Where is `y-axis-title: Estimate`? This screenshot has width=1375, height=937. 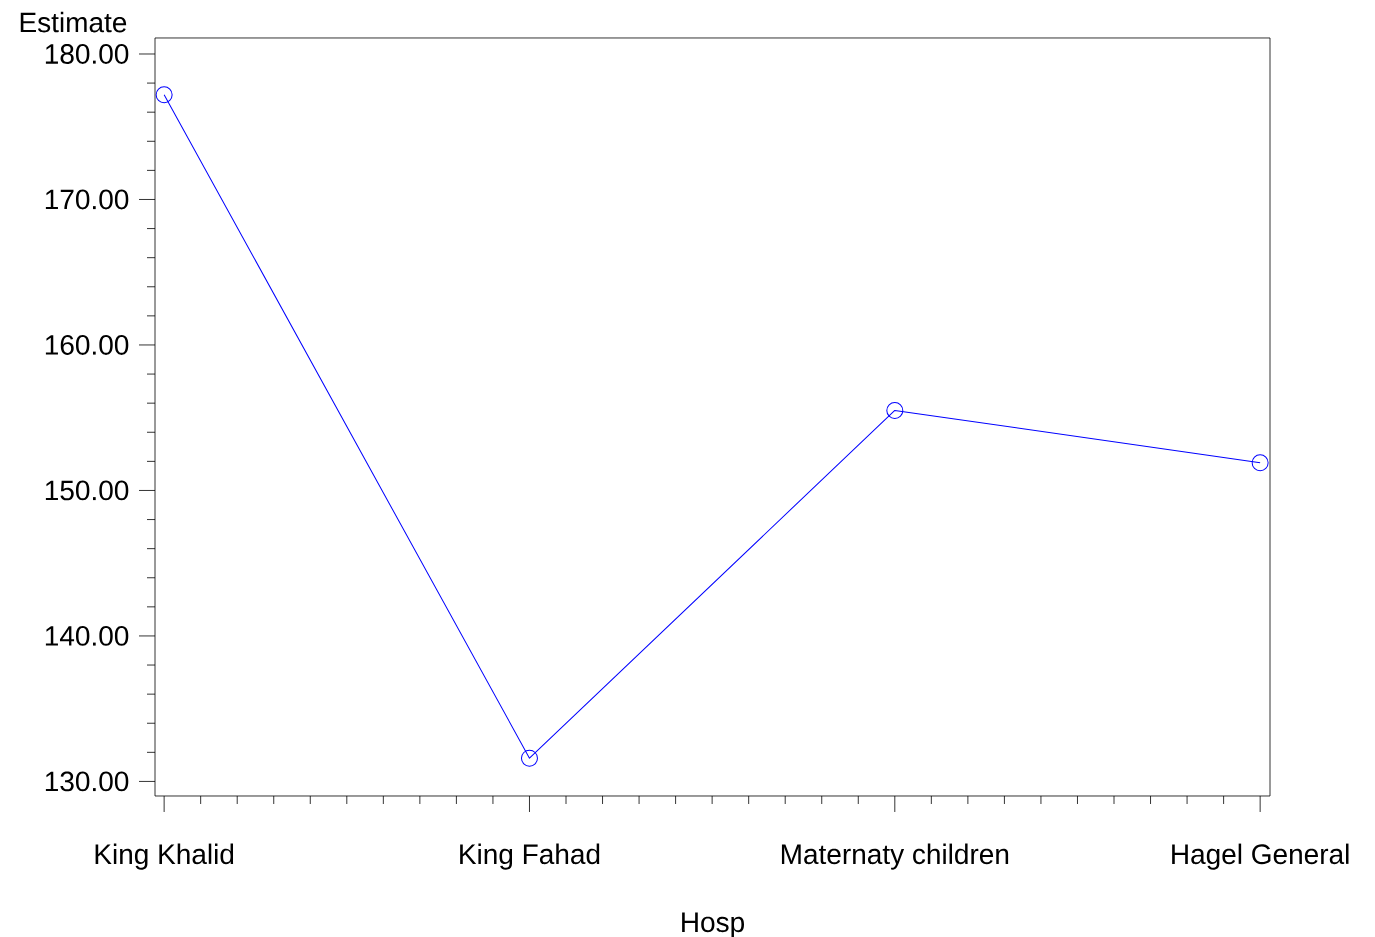
y-axis-title: Estimate is located at coordinates (73, 22).